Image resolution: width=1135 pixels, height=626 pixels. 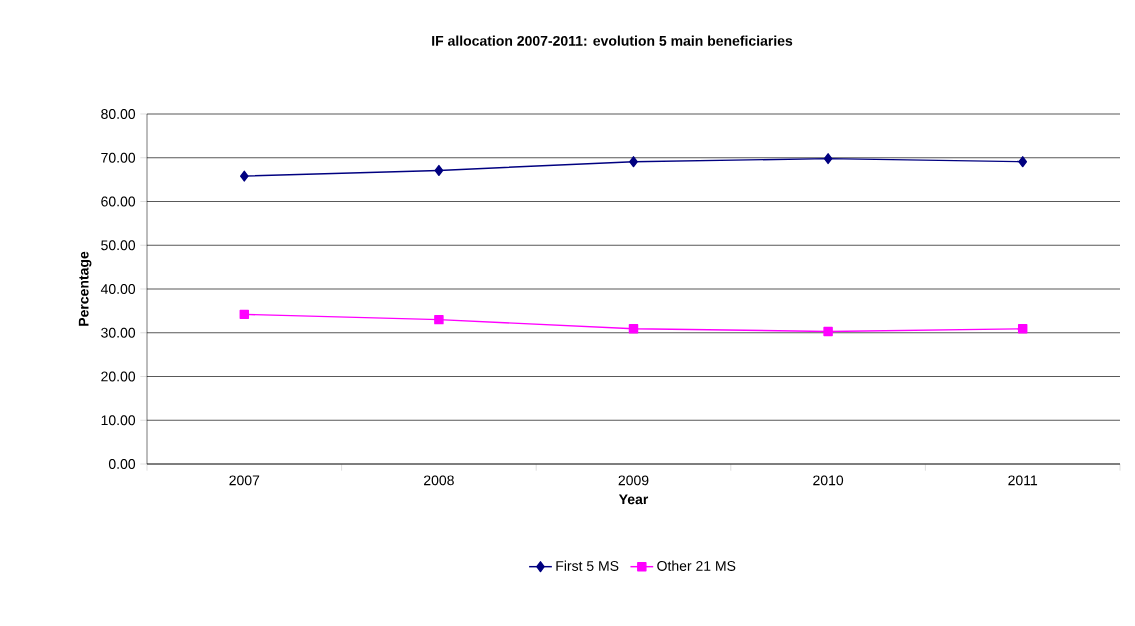 What do you see at coordinates (118, 245) in the screenshot?
I see `y-tick-label: 50.00` at bounding box center [118, 245].